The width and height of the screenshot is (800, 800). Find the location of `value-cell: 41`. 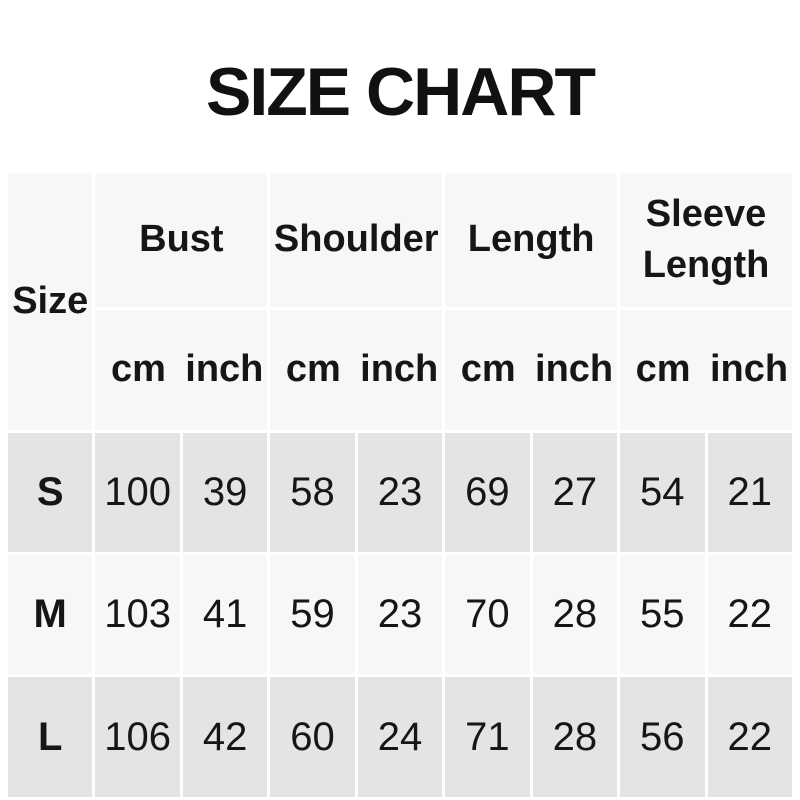

value-cell: 41 is located at coordinates (225, 614).